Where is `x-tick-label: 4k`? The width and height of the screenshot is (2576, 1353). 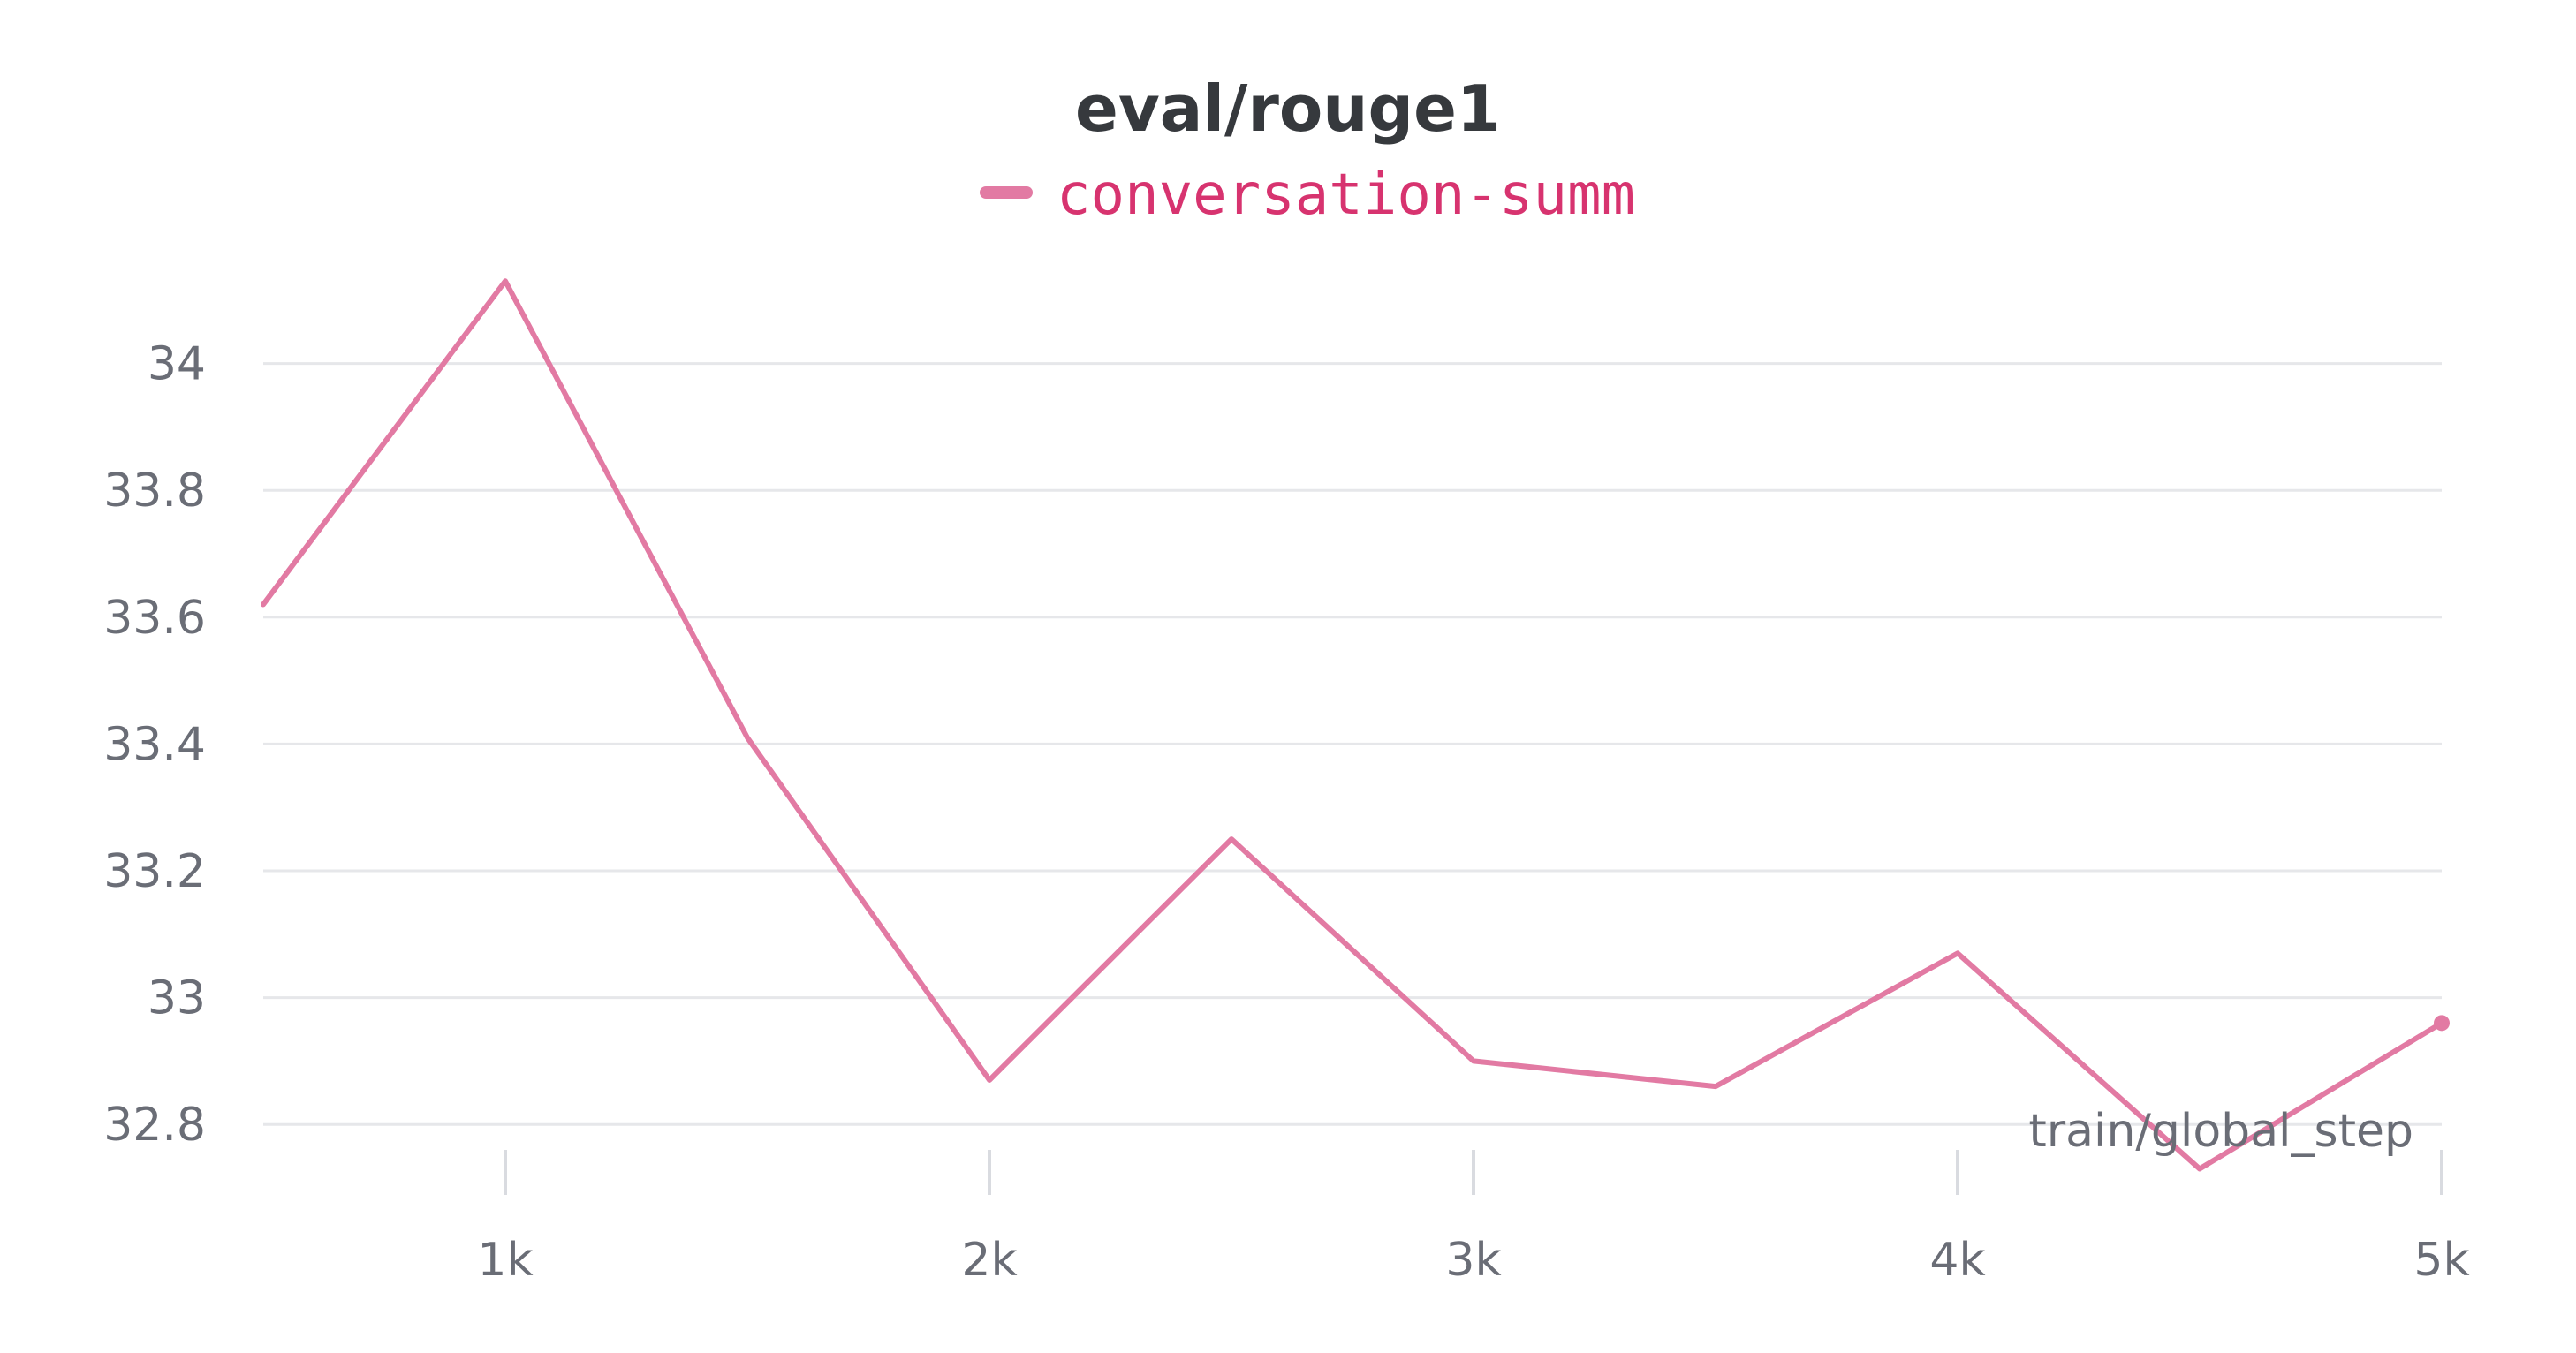 x-tick-label: 4k is located at coordinates (1957, 1260).